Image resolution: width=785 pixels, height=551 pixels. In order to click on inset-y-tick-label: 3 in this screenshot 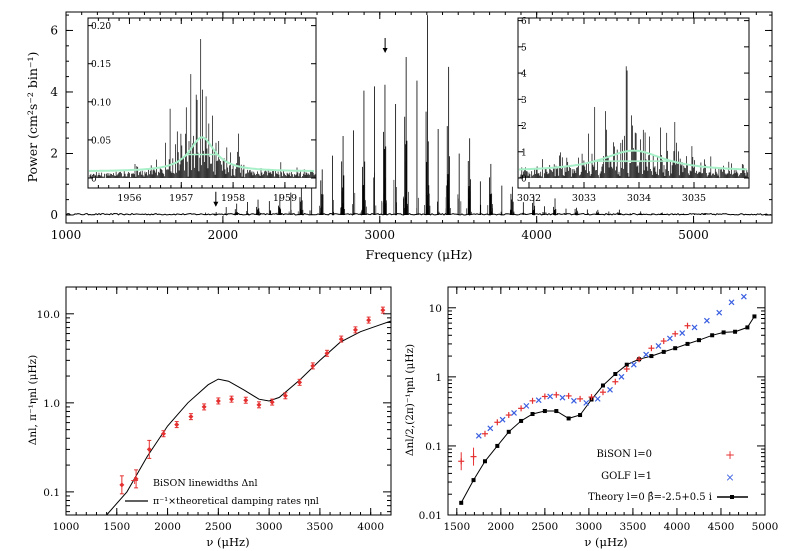, I will do `click(524, 101)`.